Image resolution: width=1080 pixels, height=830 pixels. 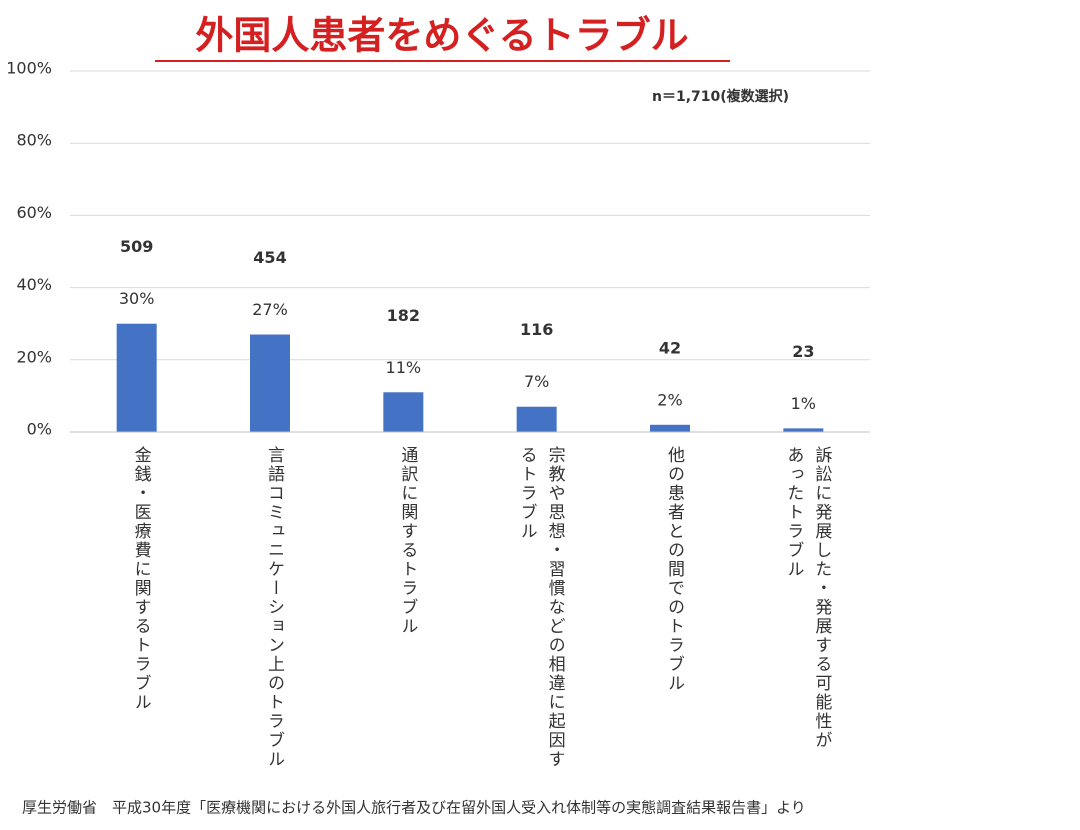 What do you see at coordinates (270, 309) in the screenshot?
I see `value-label: 27%` at bounding box center [270, 309].